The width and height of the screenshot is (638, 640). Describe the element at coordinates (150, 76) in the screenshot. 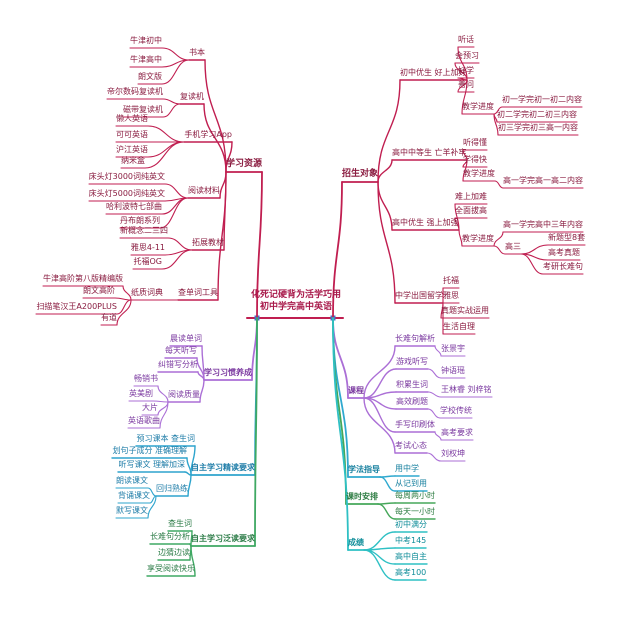

I see `mindmap-node-5: 朗文版` at that location.